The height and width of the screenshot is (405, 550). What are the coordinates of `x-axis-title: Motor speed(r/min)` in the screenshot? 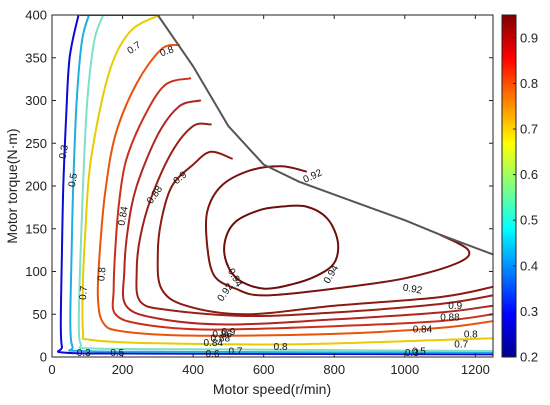 It's located at (272, 389).